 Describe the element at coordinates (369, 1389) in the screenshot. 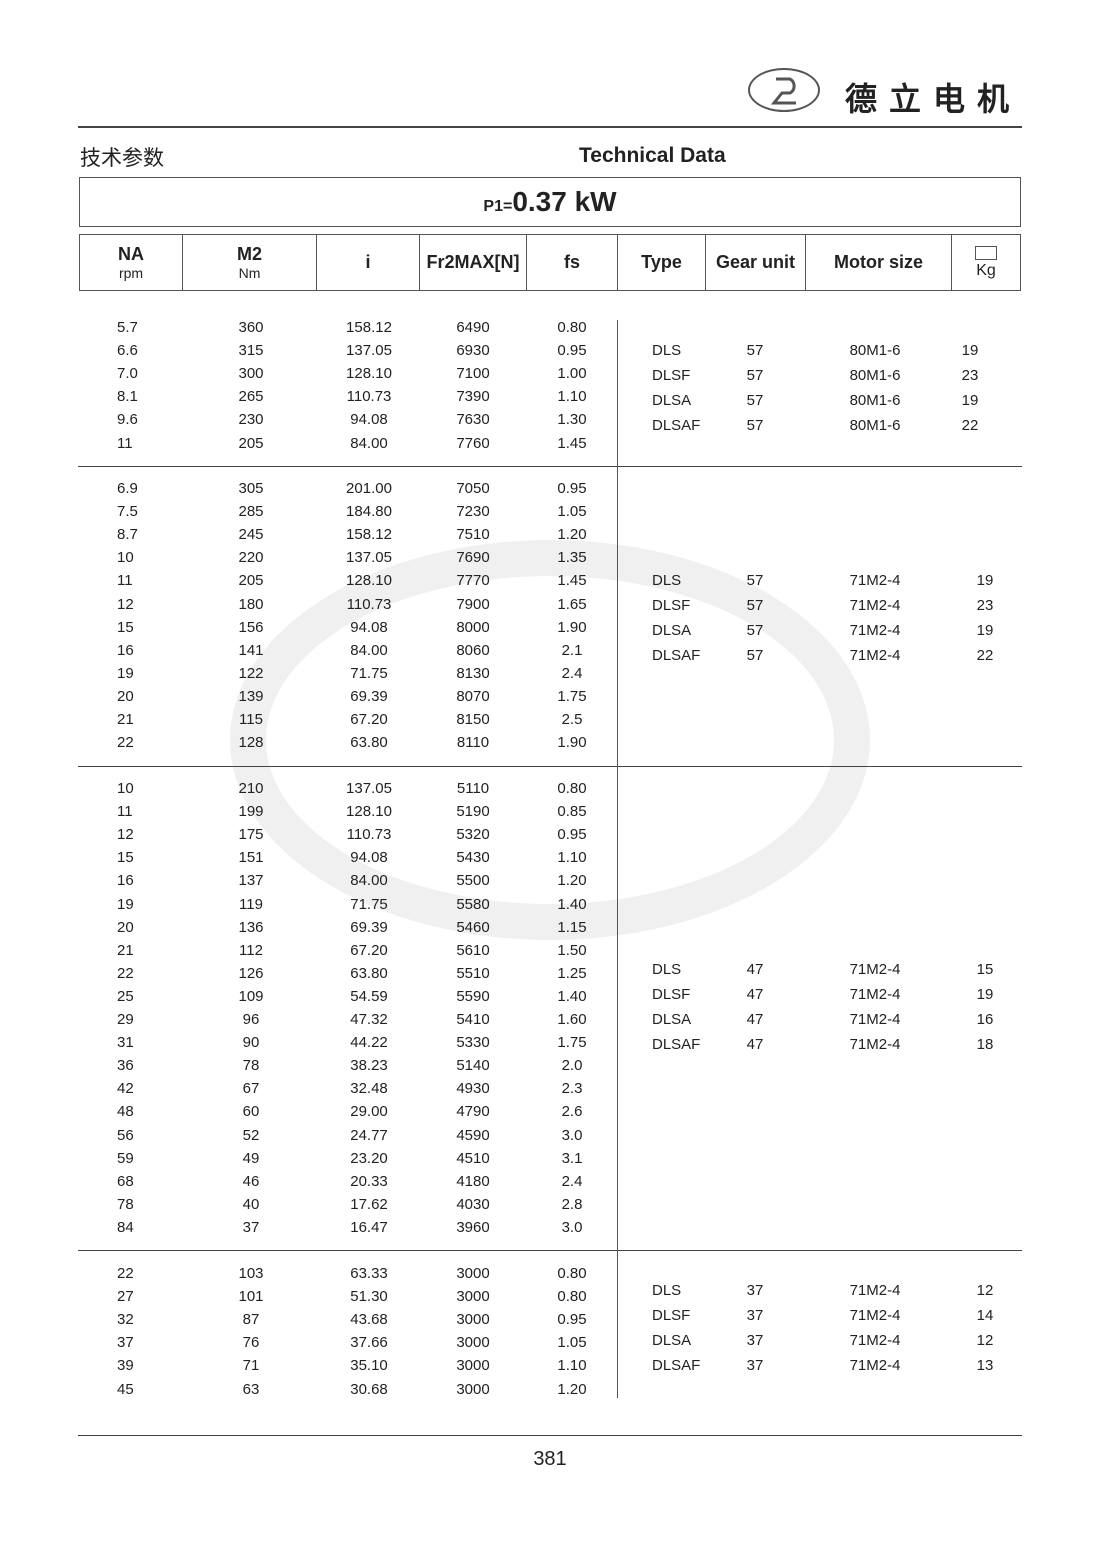

I see `ratio-i: 30.68` at that location.